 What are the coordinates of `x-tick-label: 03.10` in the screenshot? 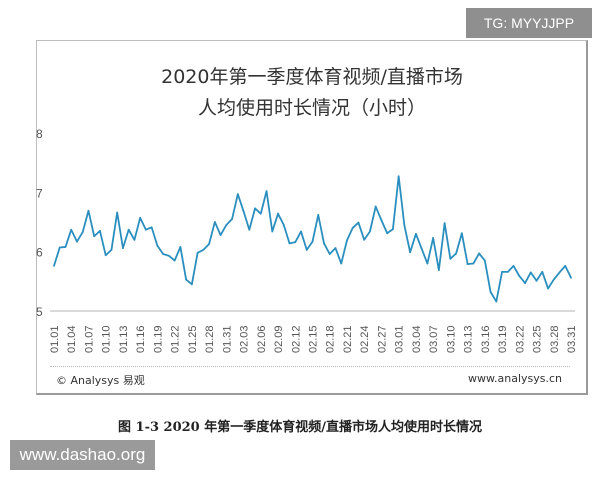 It's located at (451, 339).